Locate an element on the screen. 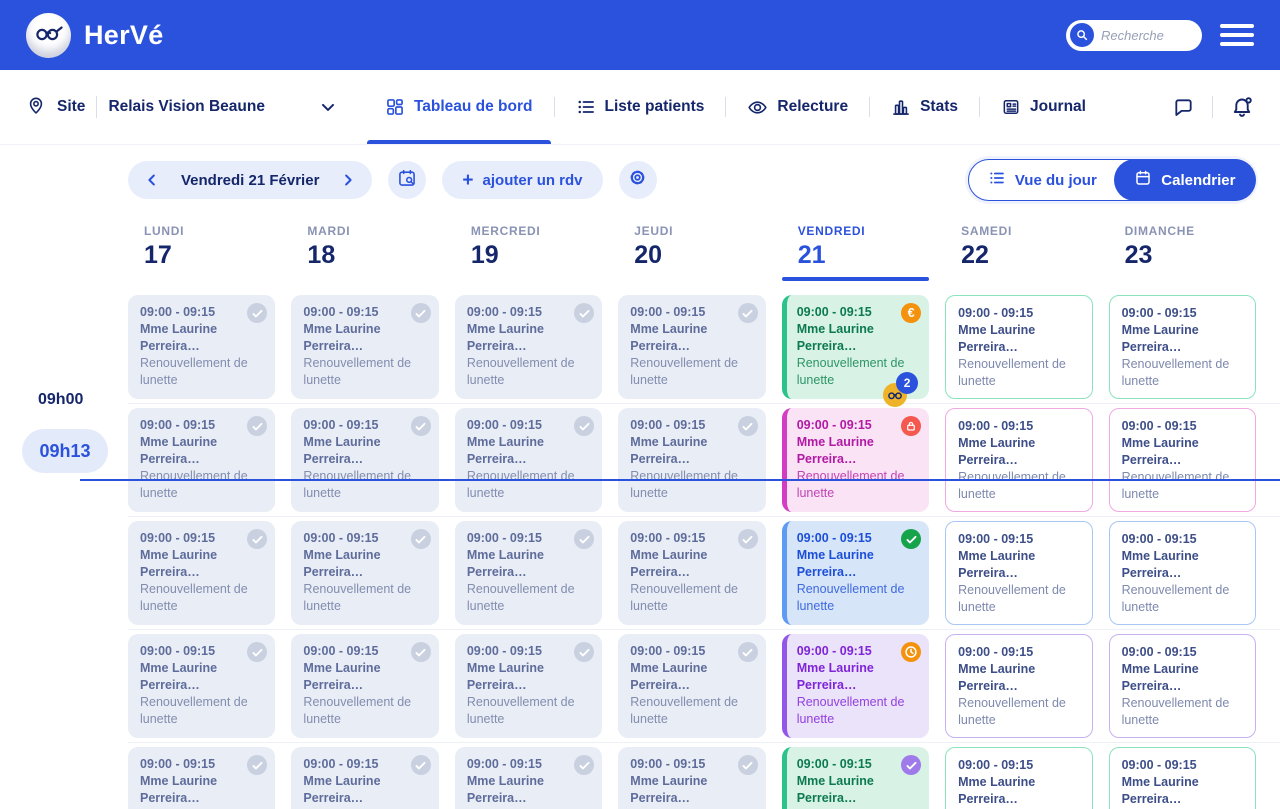  day-header-samedi: SAMEDI 22 is located at coordinates (1018, 252).